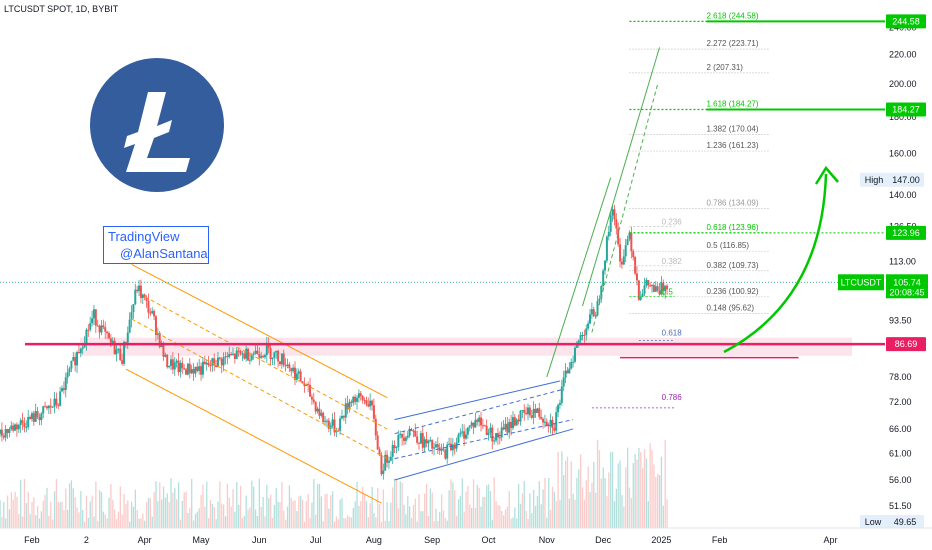 The width and height of the screenshot is (932, 550). What do you see at coordinates (831, 540) in the screenshot?
I see `time-tick-label: Apr` at bounding box center [831, 540].